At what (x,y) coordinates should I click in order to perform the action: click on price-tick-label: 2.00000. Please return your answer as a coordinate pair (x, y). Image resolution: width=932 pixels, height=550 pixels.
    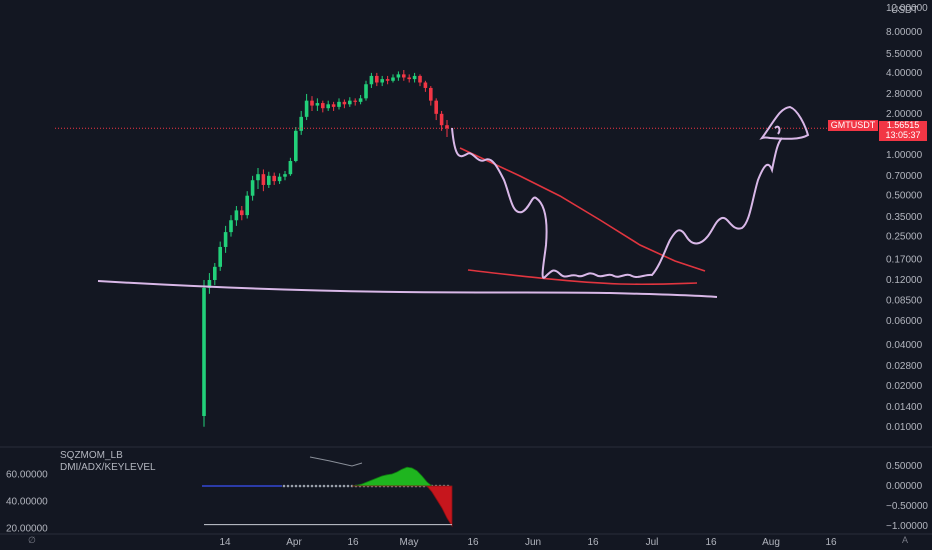
    Looking at the image, I should click on (904, 114).